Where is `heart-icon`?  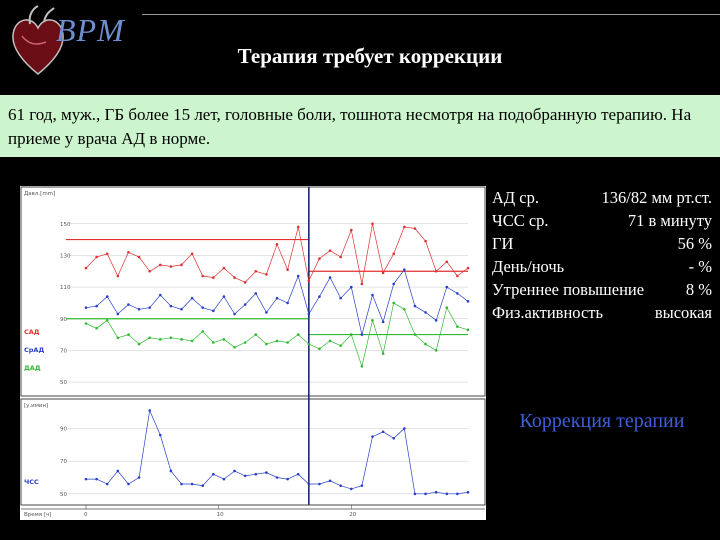 heart-icon is located at coordinates (38, 40).